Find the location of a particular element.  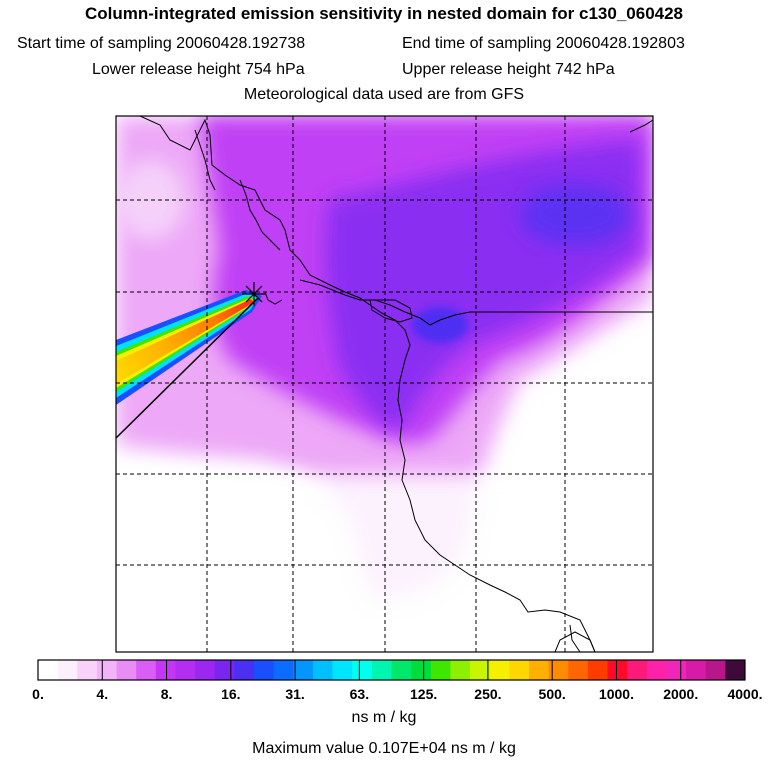

colorbar-tick-label: 500. is located at coordinates (552, 694).